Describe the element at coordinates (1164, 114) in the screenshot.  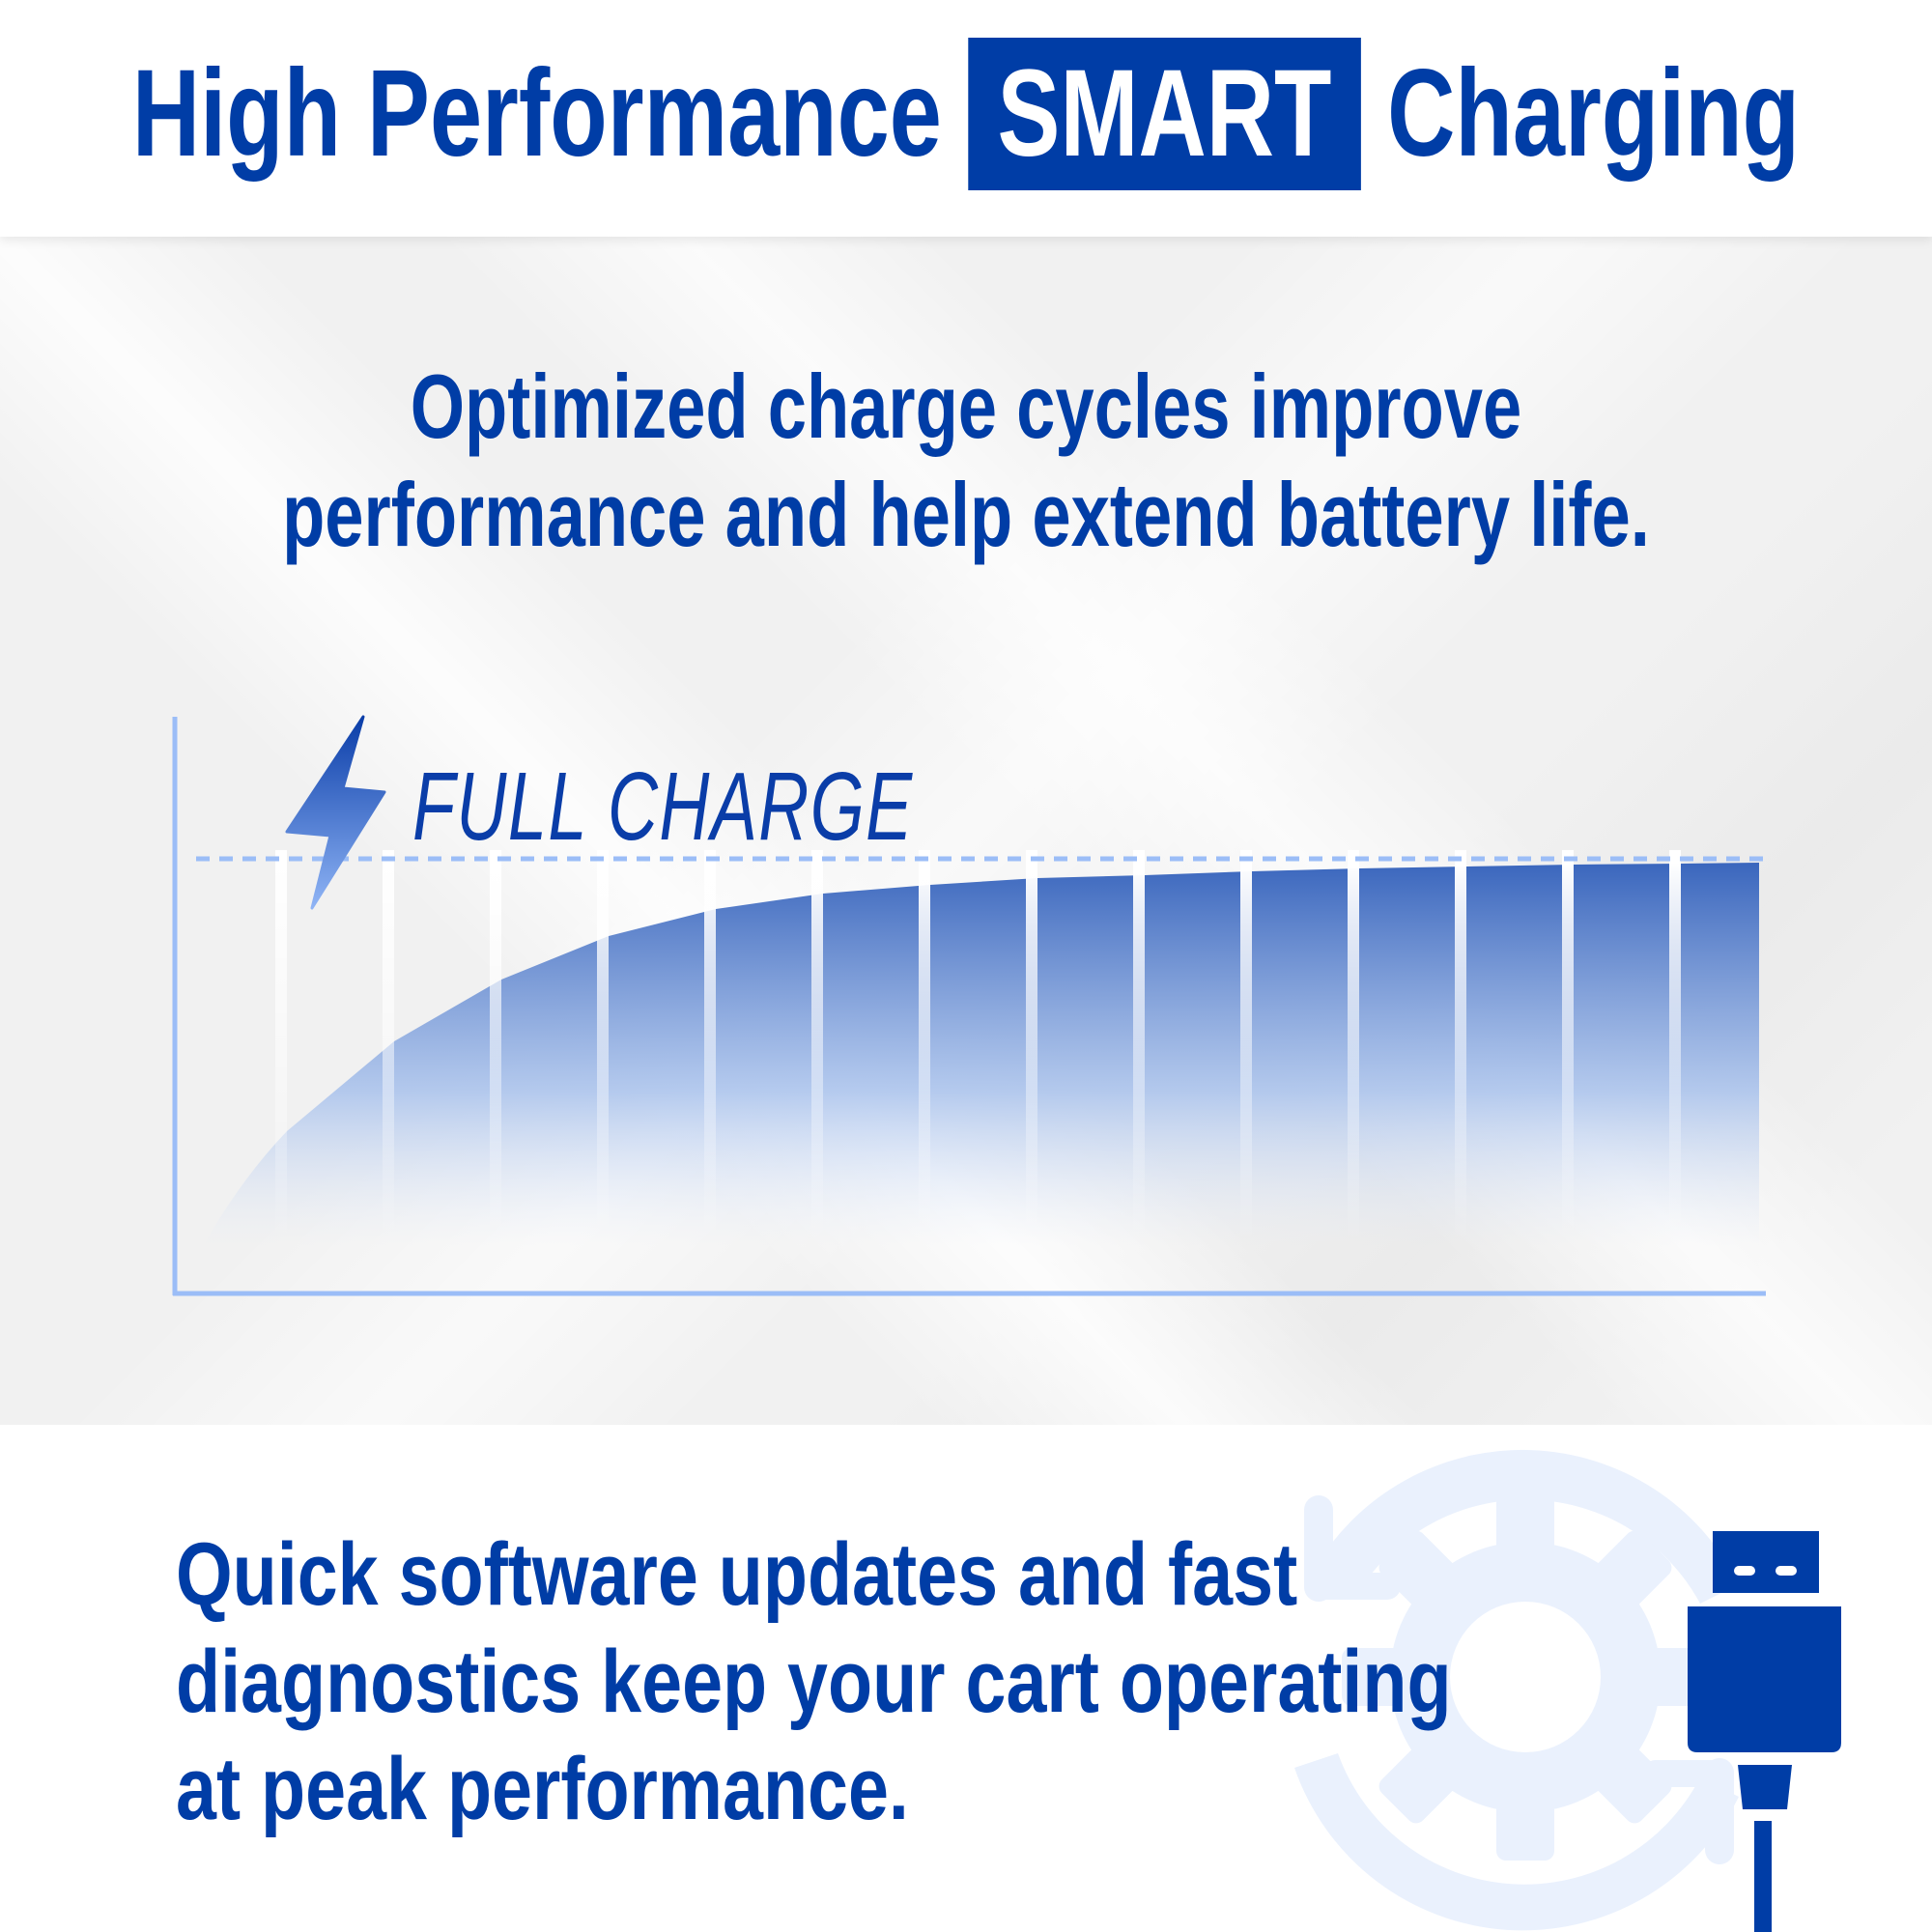
I see `title-highlight: SMART` at that location.